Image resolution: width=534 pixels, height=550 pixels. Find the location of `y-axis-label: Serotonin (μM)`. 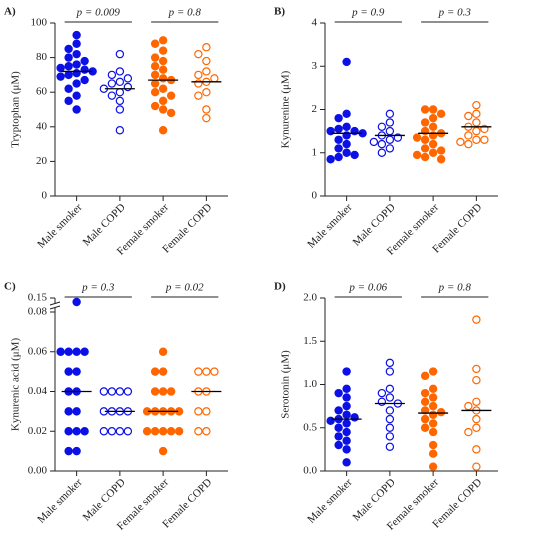

y-axis-label: Serotonin (μM) is located at coordinates (286, 384).